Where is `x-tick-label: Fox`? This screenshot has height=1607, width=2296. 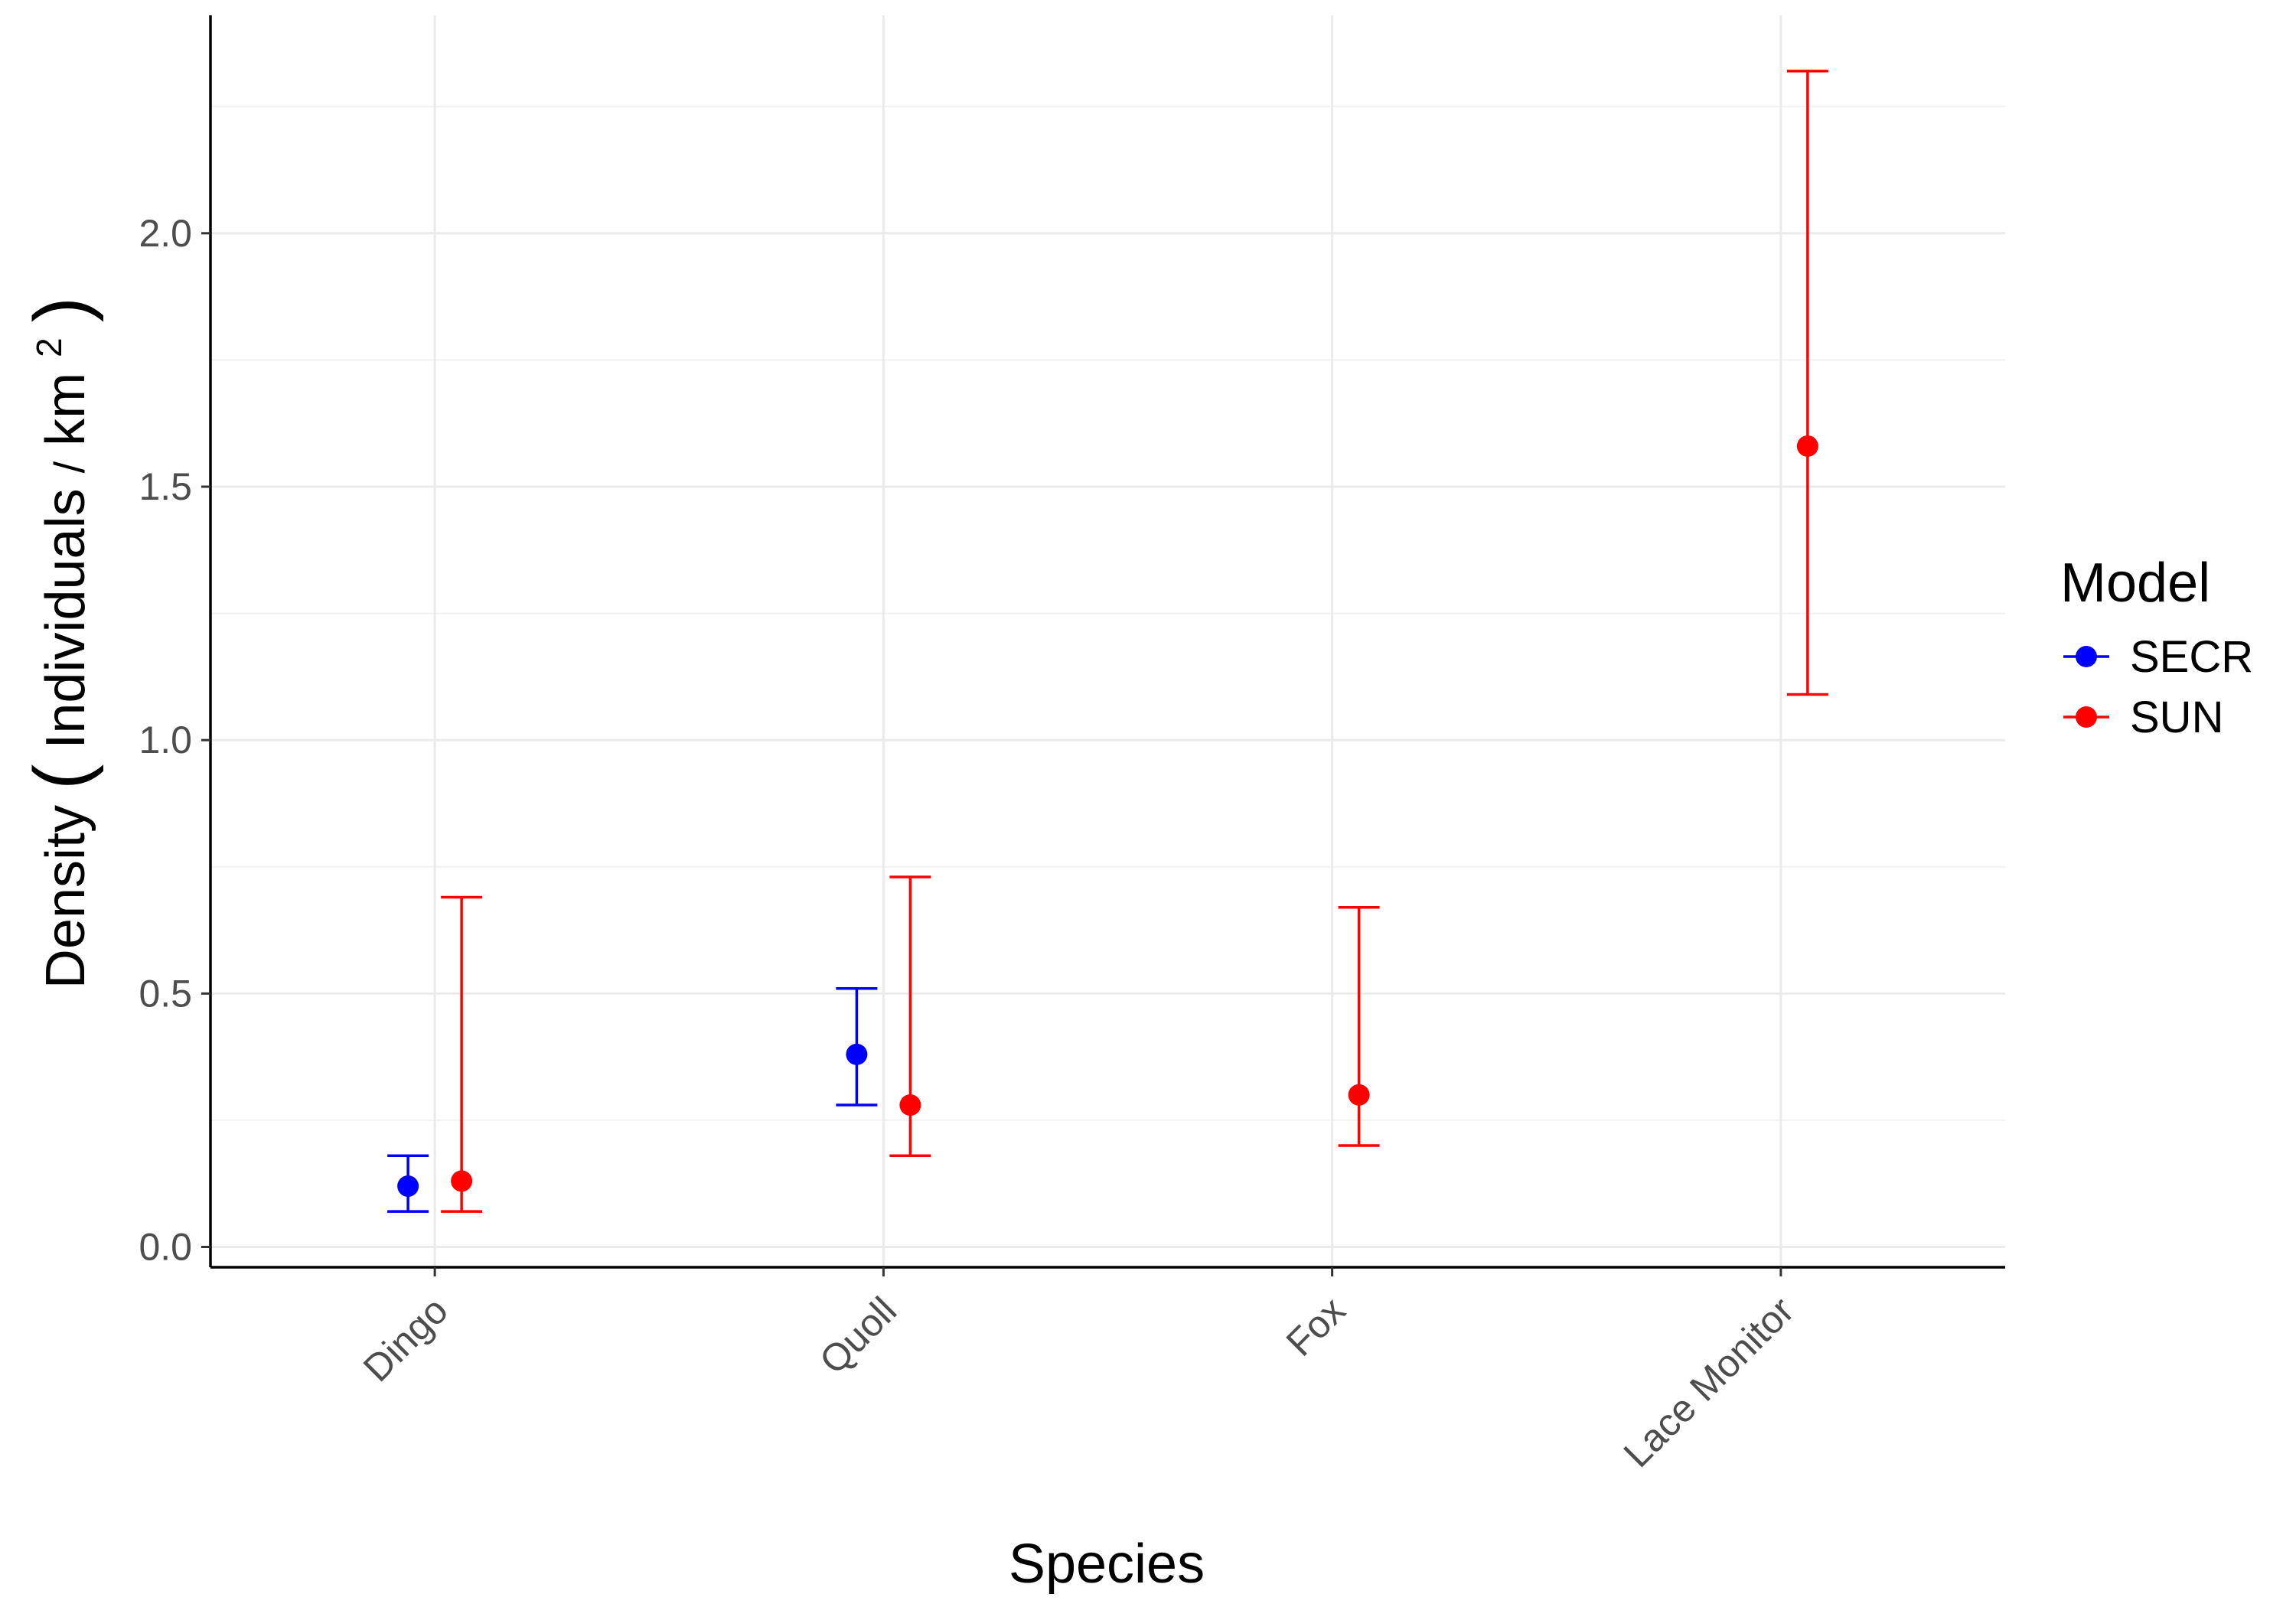 x-tick-label: Fox is located at coordinates (1316, 1326).